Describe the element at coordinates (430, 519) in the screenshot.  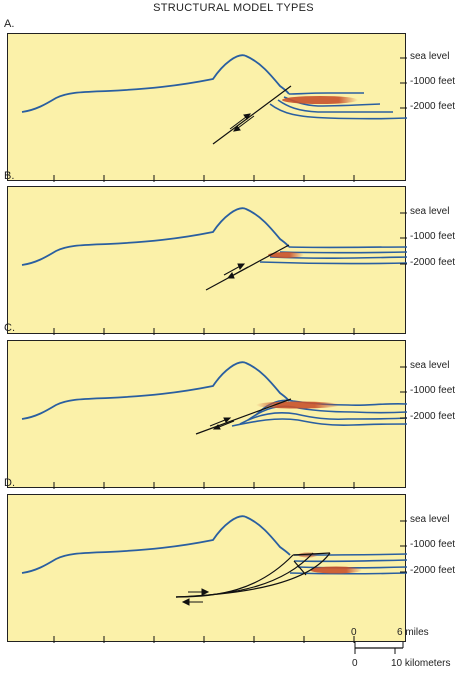
I see `panel-d-sea-level: sea level` at that location.